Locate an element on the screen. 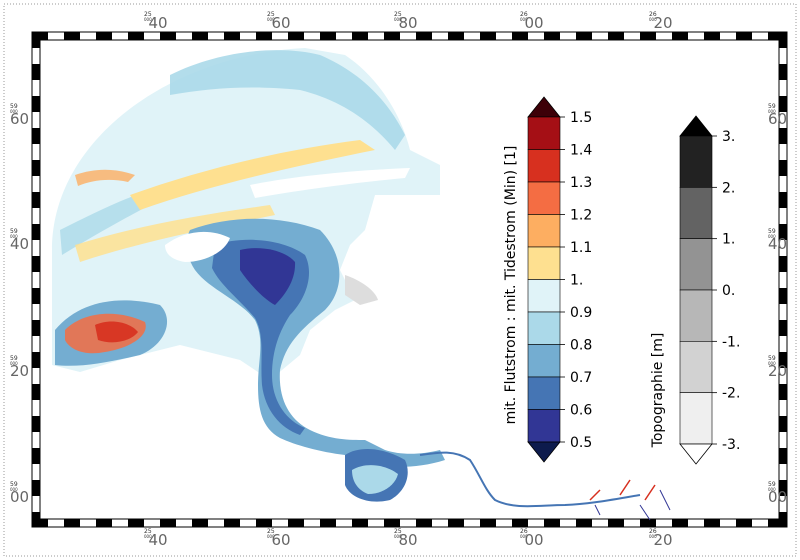 The height and width of the screenshot is (560, 800). topo-colorbar-label: -1. is located at coordinates (731, 342).